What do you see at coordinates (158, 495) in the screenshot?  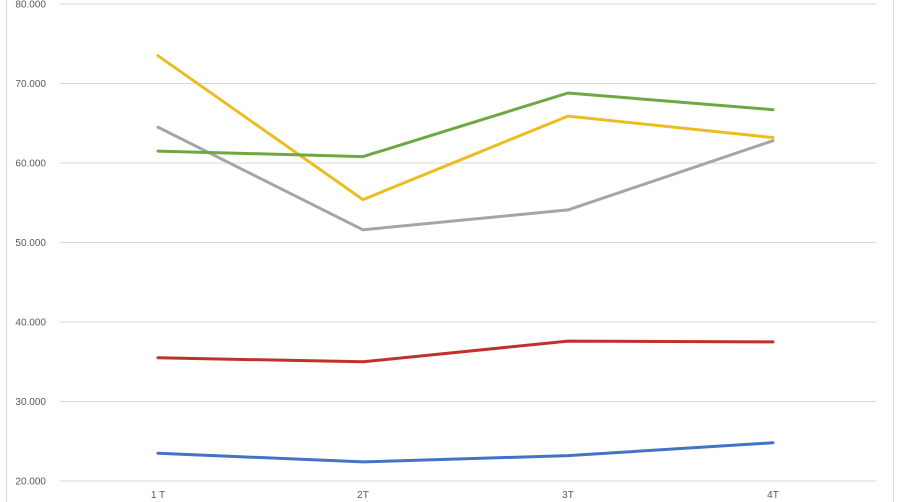 I see `x-tick-label: 1 T` at bounding box center [158, 495].